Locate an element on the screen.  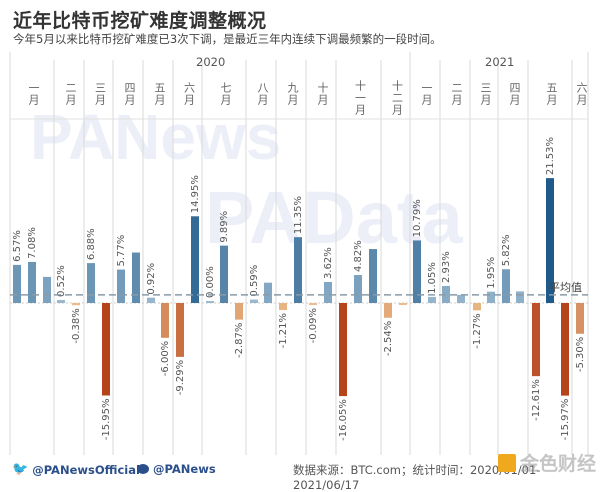
month-label: 十一月 is located at coordinates (360, 98).